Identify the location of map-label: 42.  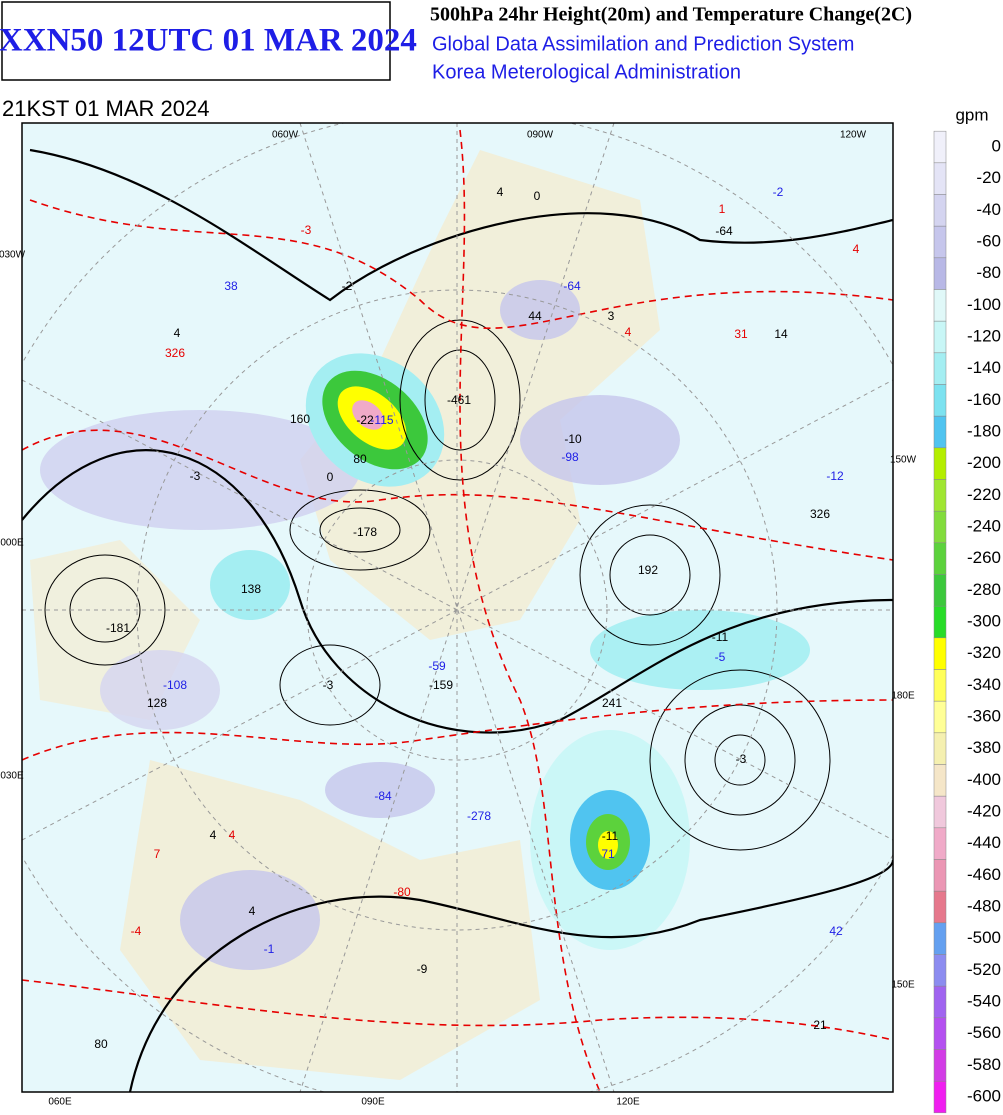
(836, 931).